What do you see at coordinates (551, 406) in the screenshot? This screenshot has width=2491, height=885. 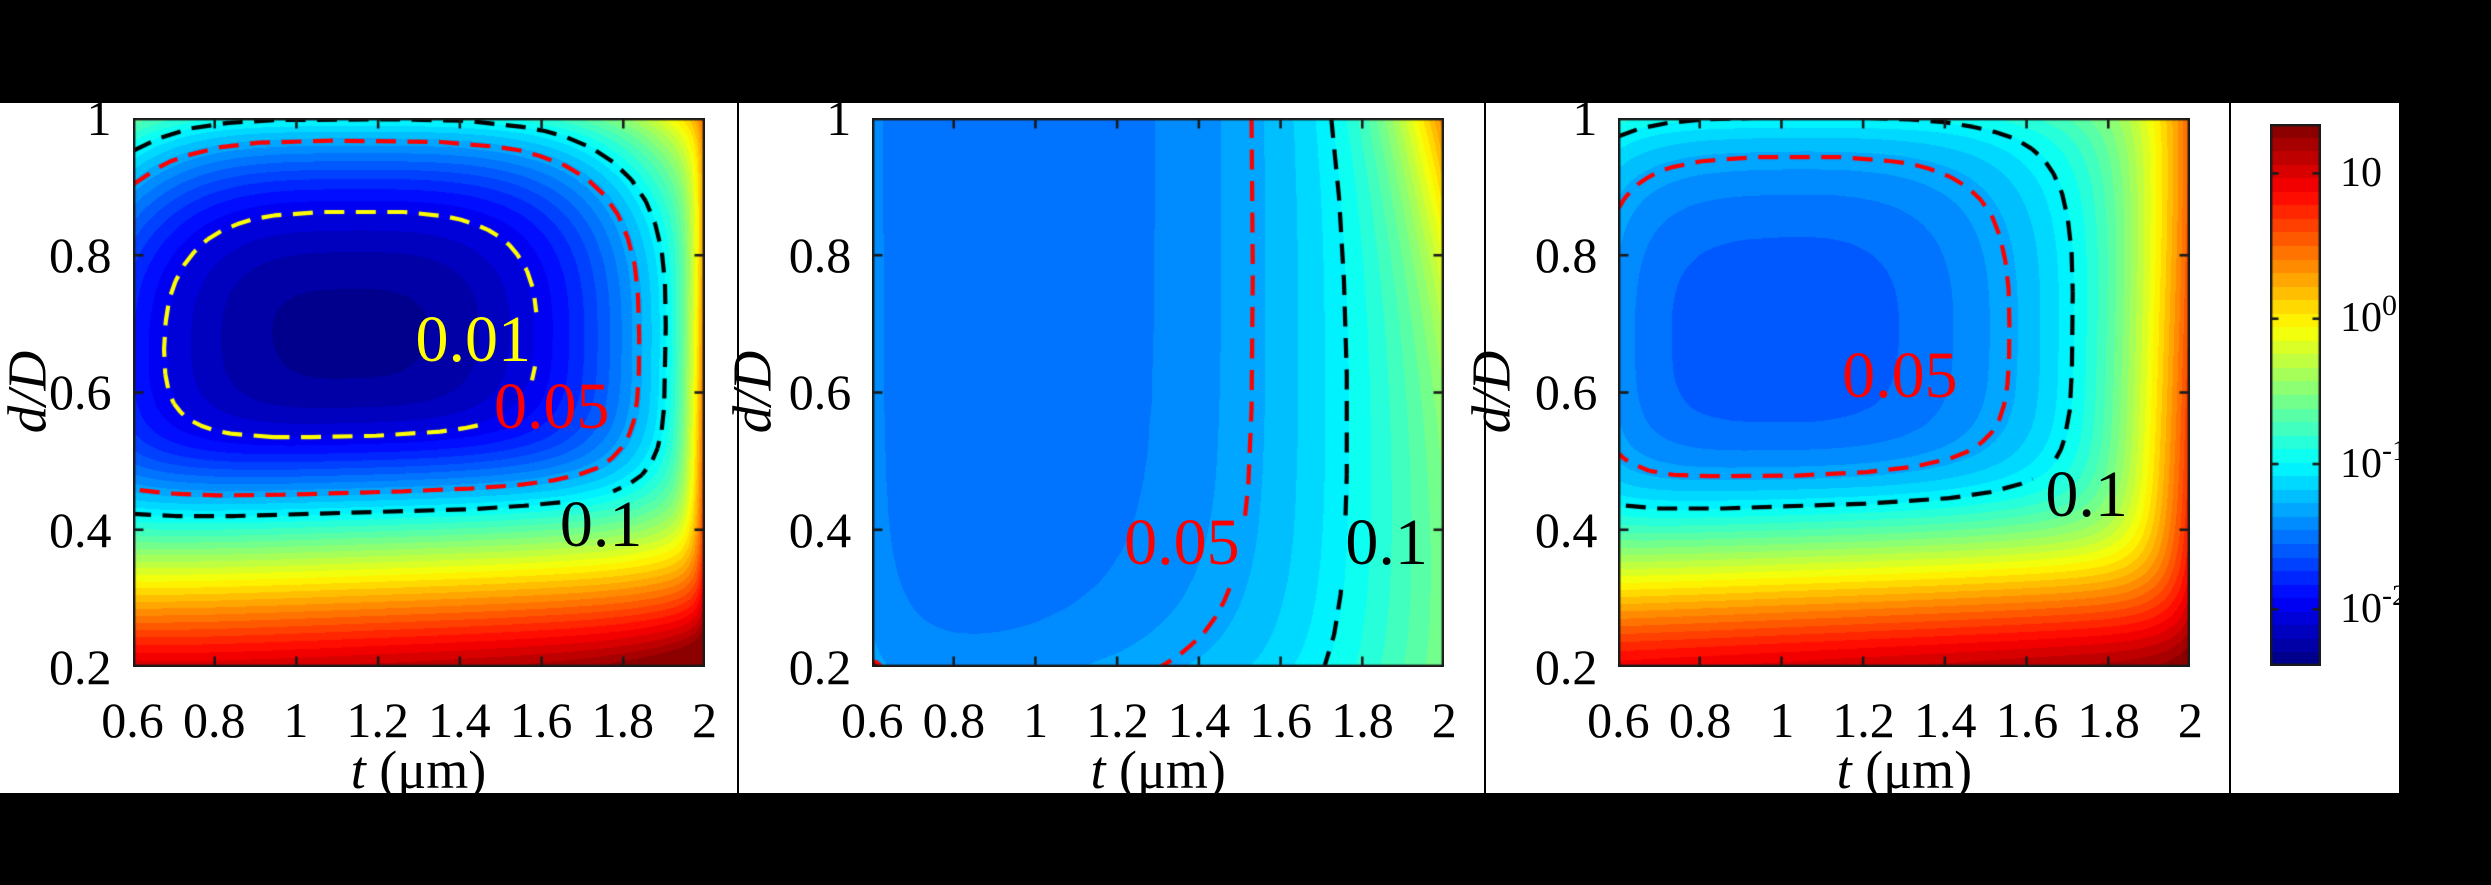 I see `panel-1-contour-label: 0.05` at bounding box center [551, 406].